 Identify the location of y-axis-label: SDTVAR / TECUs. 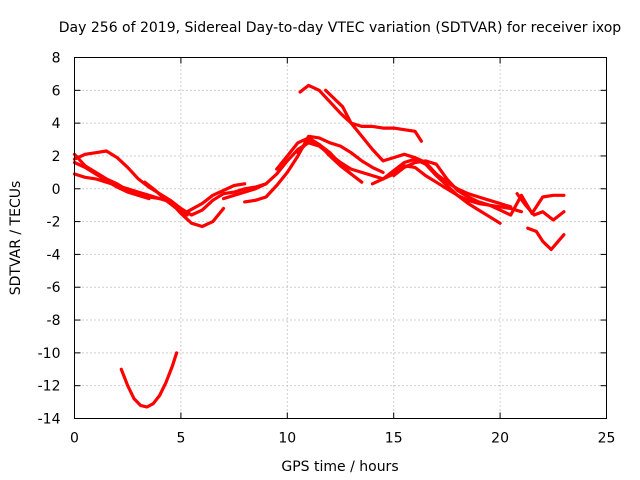
(16, 238).